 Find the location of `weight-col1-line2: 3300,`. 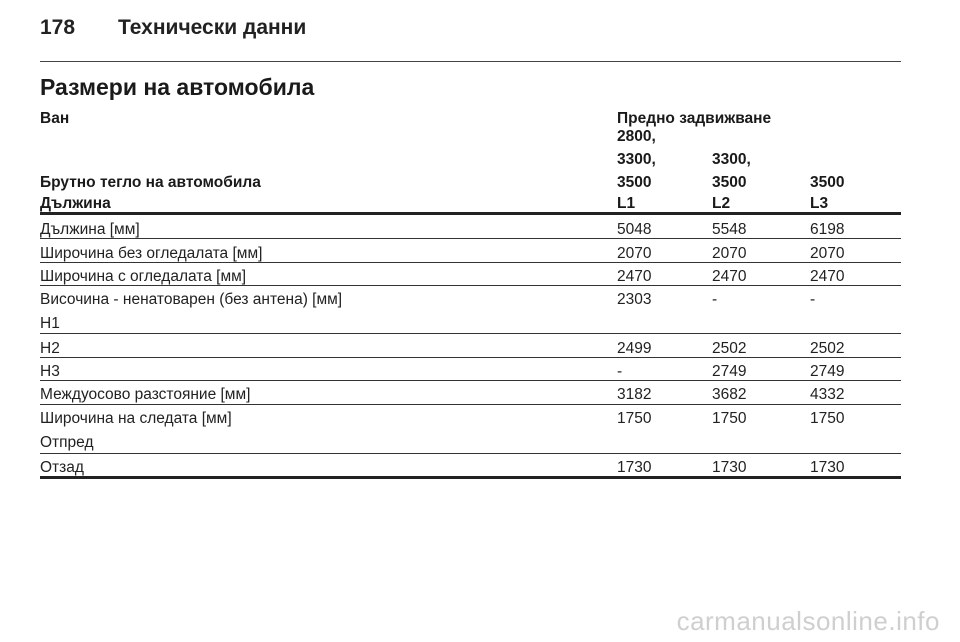

weight-col1-line2: 3300, is located at coordinates (636, 159).